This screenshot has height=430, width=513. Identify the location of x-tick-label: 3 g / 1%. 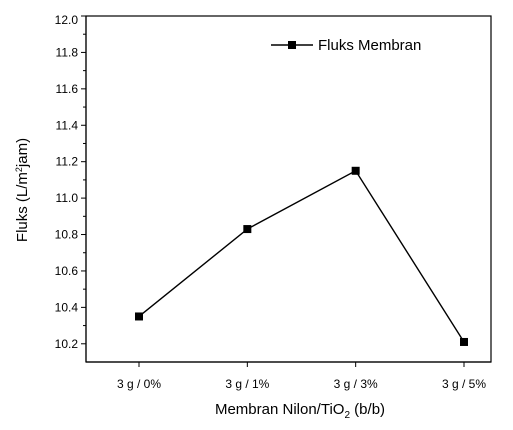
(247, 384).